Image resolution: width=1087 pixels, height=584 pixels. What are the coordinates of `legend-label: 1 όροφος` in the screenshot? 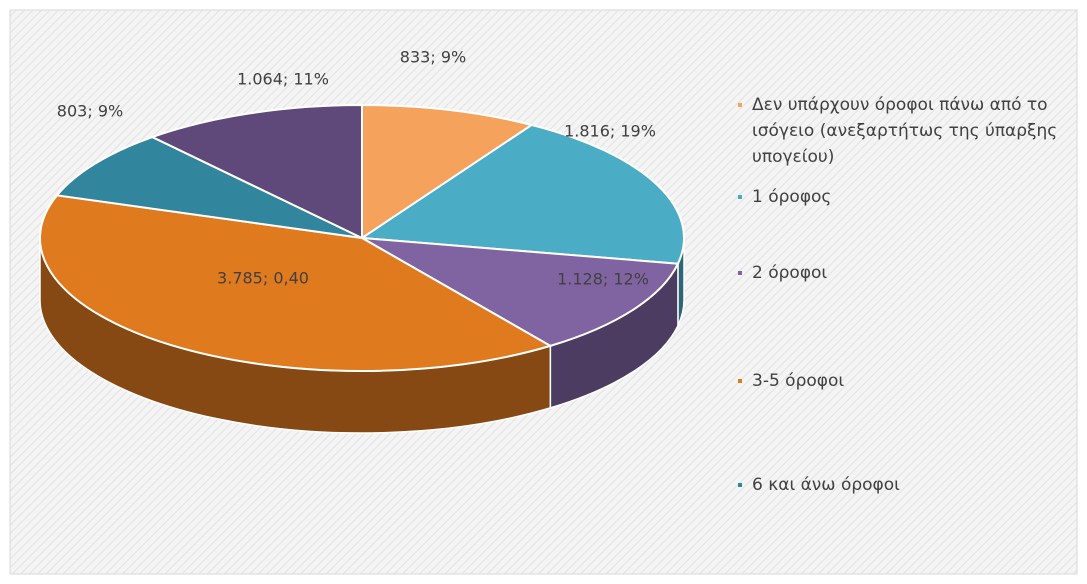 It's located at (792, 197).